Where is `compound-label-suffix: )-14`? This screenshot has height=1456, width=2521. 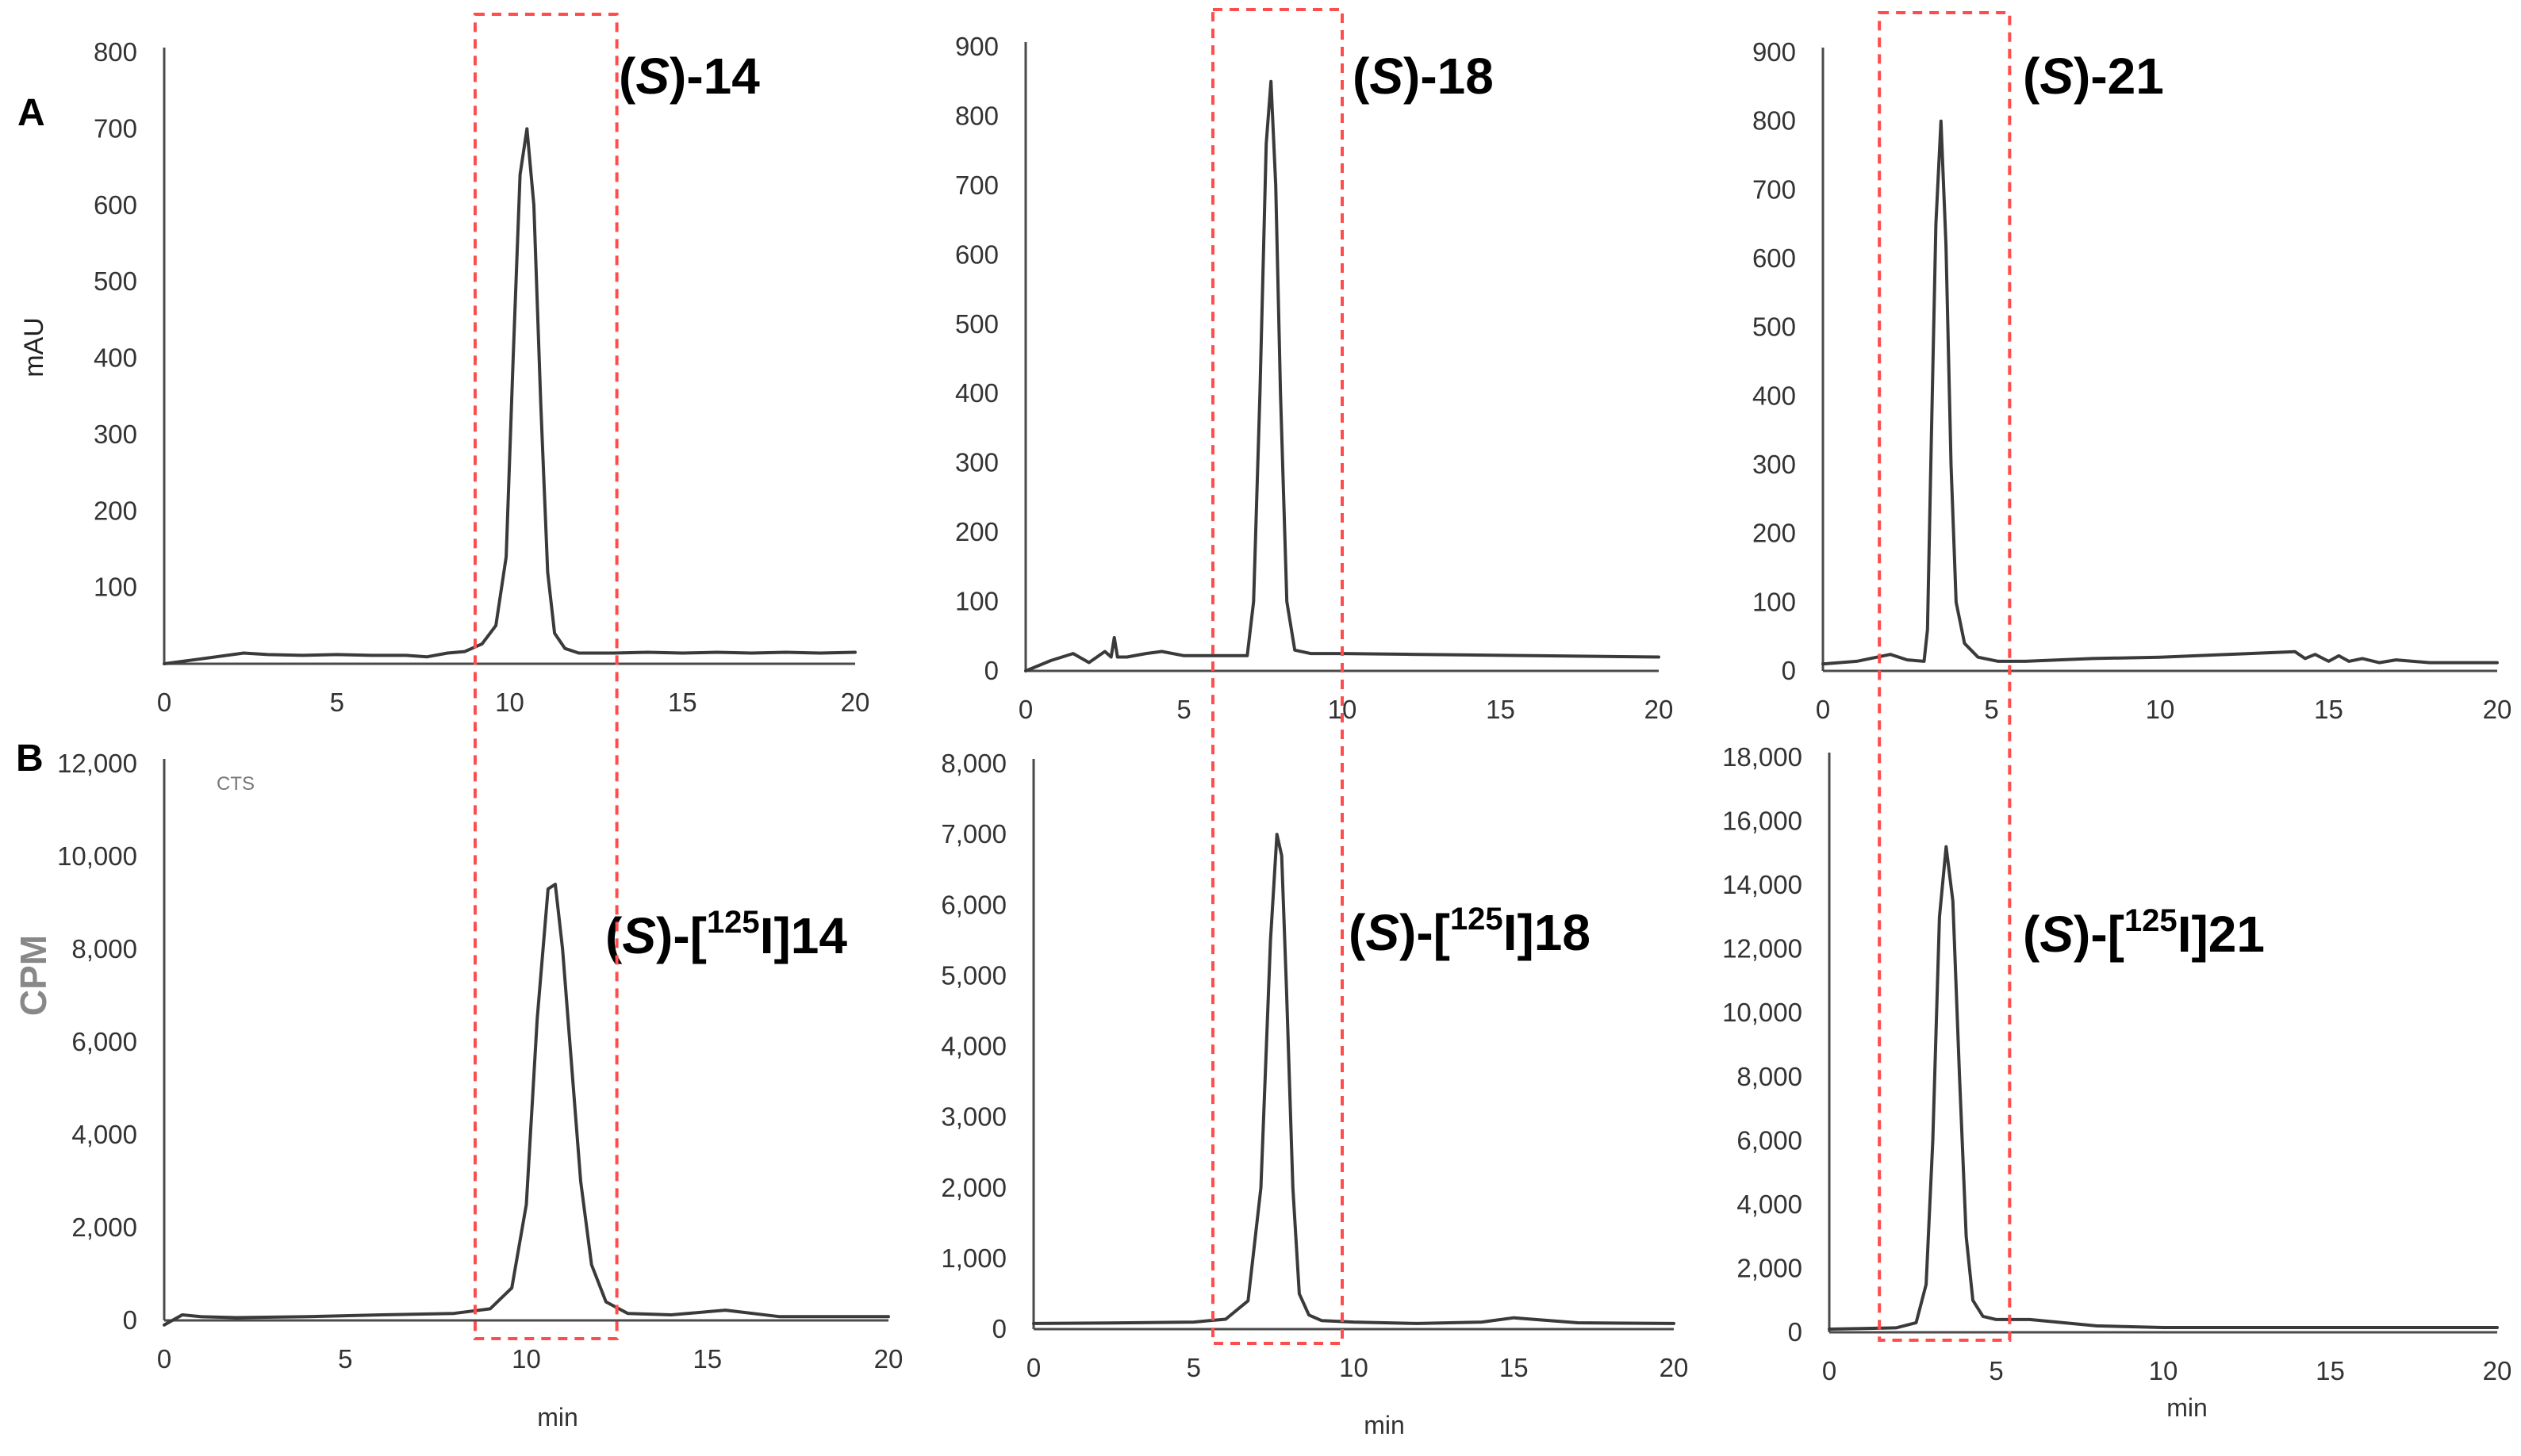
compound-label-suffix: )-14 is located at coordinates (715, 76).